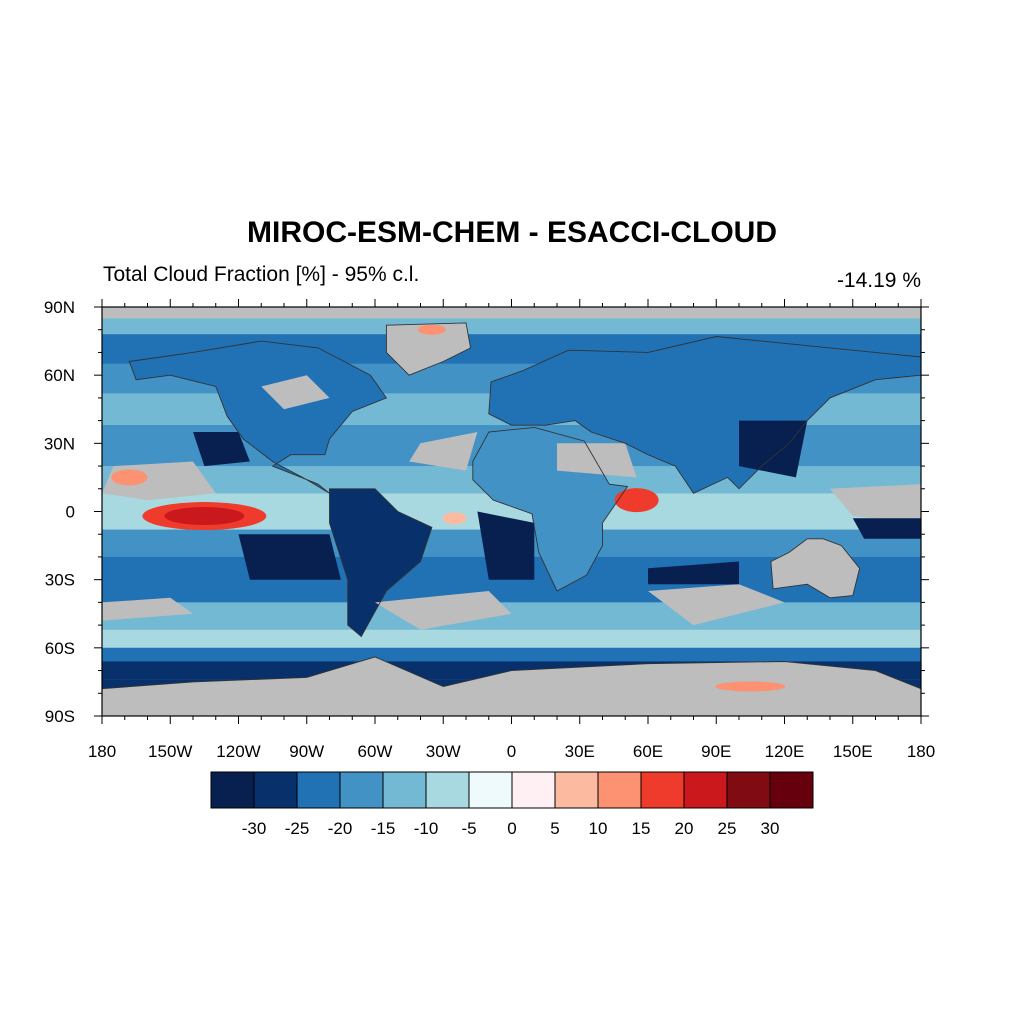 The height and width of the screenshot is (1024, 1024). I want to click on colorbar-label: 10, so click(598, 828).